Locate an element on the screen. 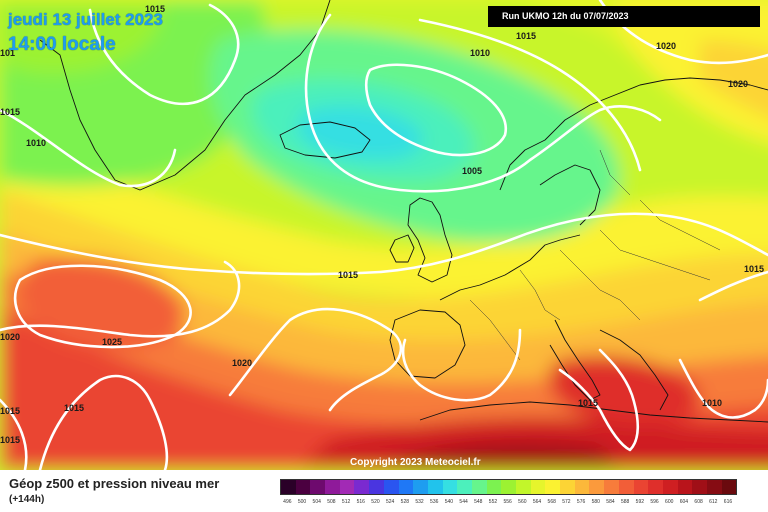 The height and width of the screenshot is (512, 768). isobar-label-1020-east: 1020 is located at coordinates (738, 84).